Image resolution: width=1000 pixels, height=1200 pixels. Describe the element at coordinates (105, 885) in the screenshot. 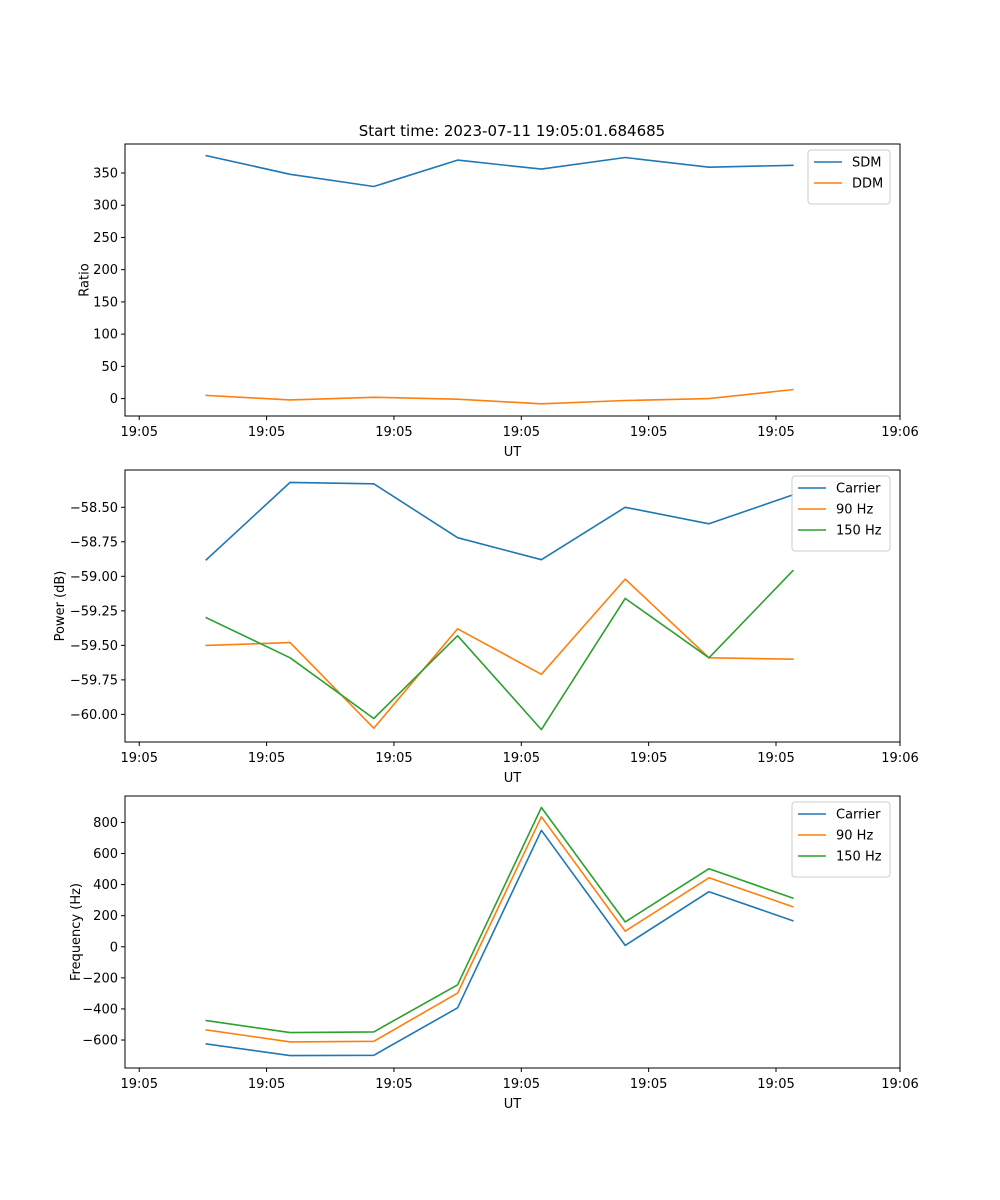

I see `y-tick-label: 400` at that location.